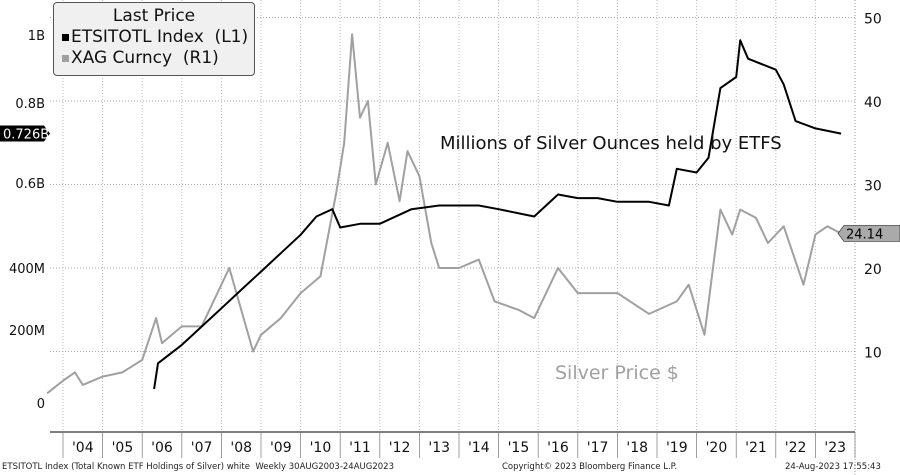 The image size is (900, 475). I want to click on last-value-tag-right, so click(868, 233).